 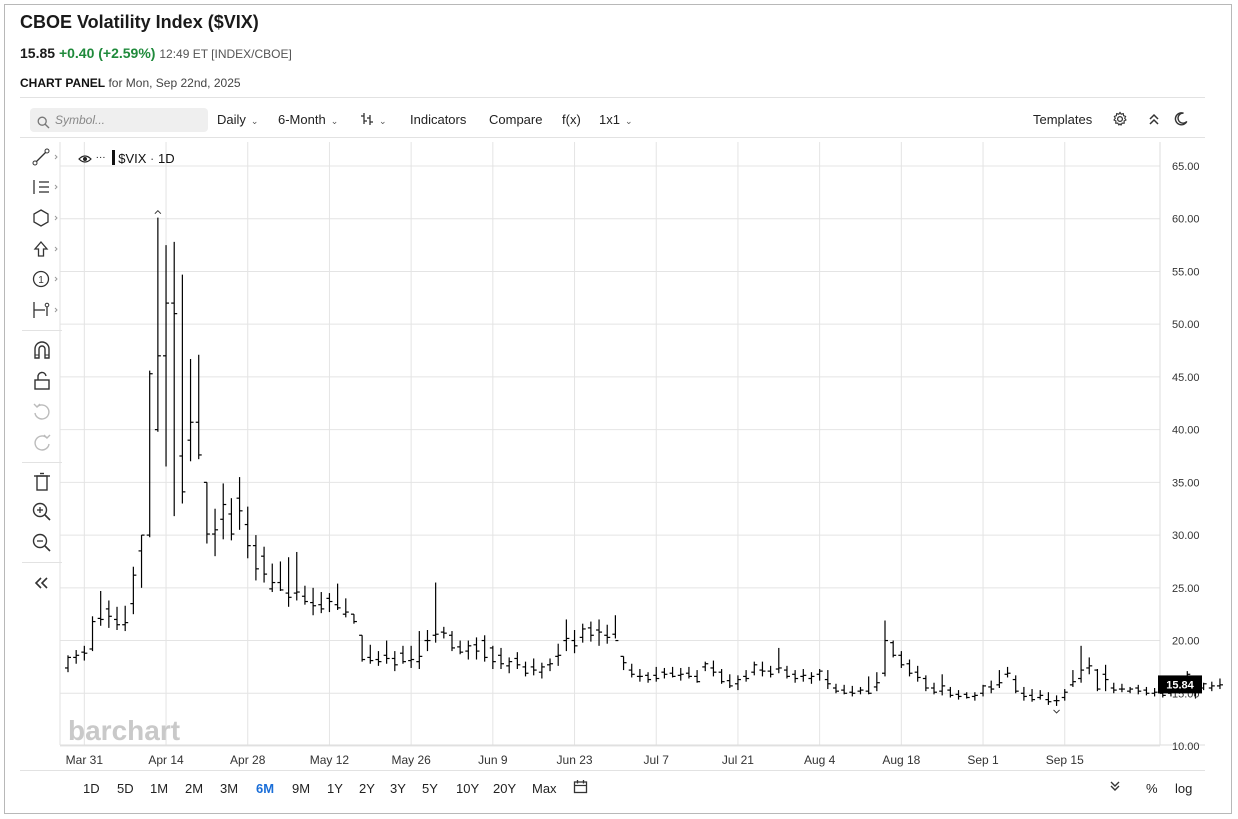 What do you see at coordinates (1184, 788) in the screenshot?
I see `log-scale-button: log` at bounding box center [1184, 788].